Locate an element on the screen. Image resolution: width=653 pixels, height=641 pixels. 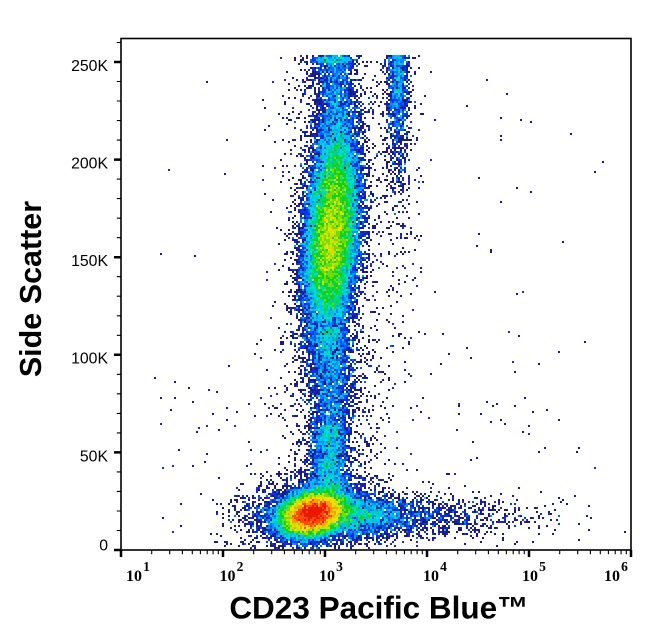
svg-text: 3 is located at coordinates (339, 566).